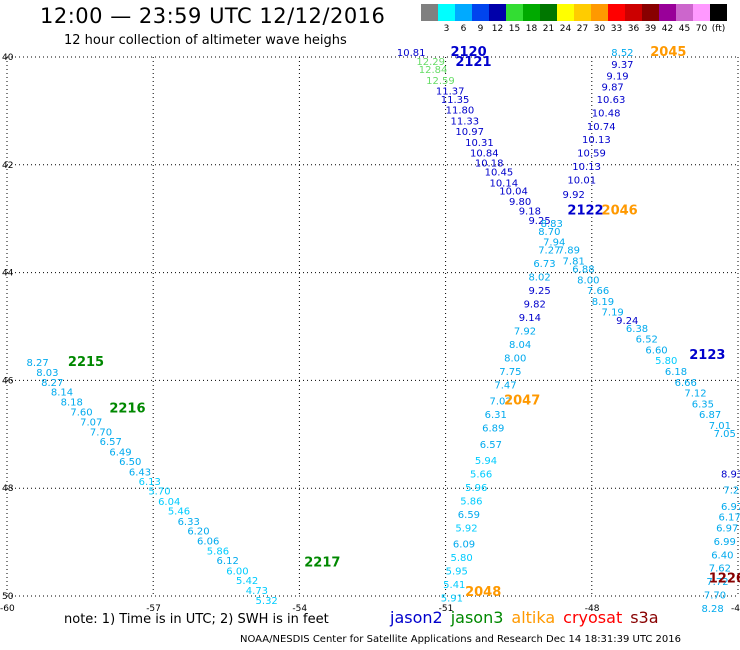 This screenshot has height=650, width=740. I want to click on lat-tick-label: 48, so click(8, 489).